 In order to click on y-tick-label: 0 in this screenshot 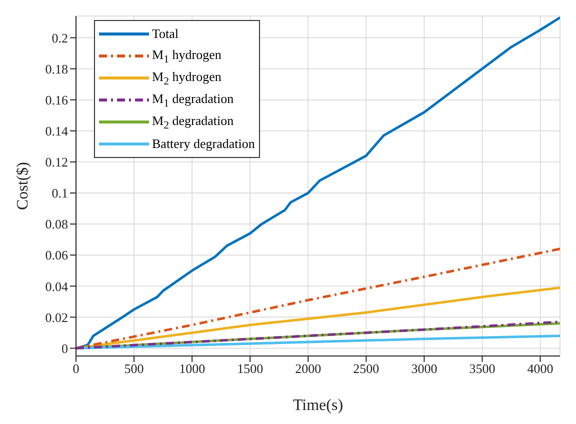, I will do `click(65, 348)`.